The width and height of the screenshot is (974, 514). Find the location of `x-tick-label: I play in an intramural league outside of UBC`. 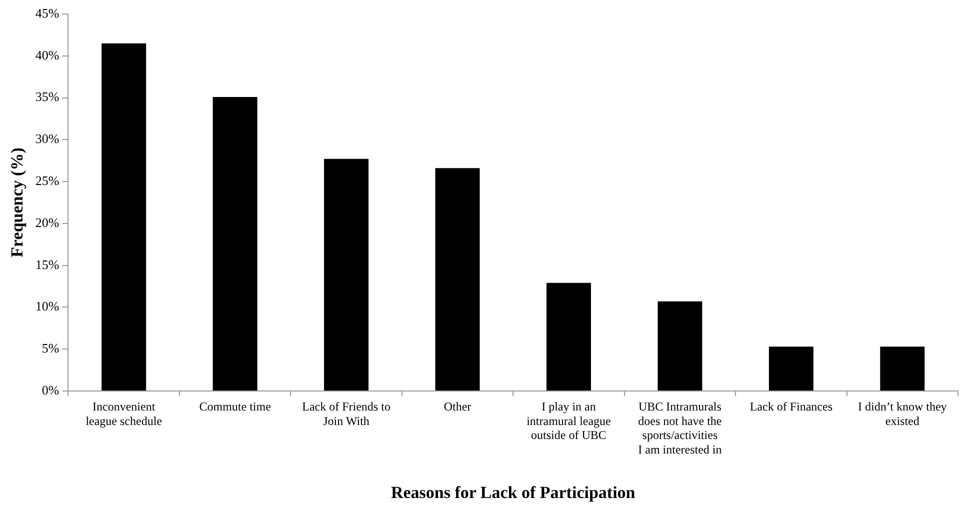

x-tick-label: I play in an intramural league outside of UBC is located at coordinates (568, 420).